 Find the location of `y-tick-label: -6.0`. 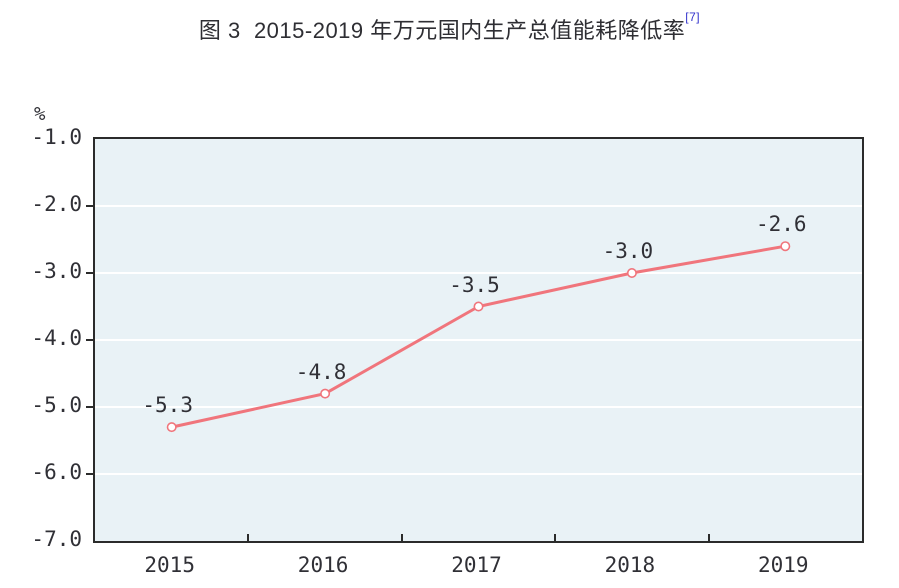

y-tick-label: -6.0 is located at coordinates (56, 472).